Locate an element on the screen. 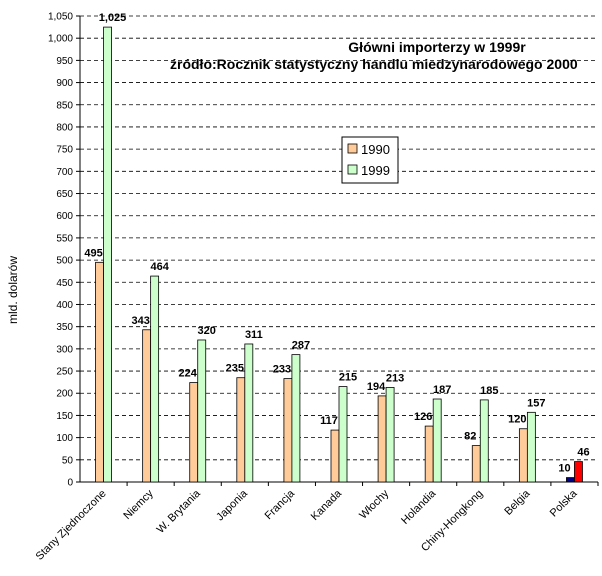 The height and width of the screenshot is (576, 602). data-label-1990: 235 is located at coordinates (235, 369).